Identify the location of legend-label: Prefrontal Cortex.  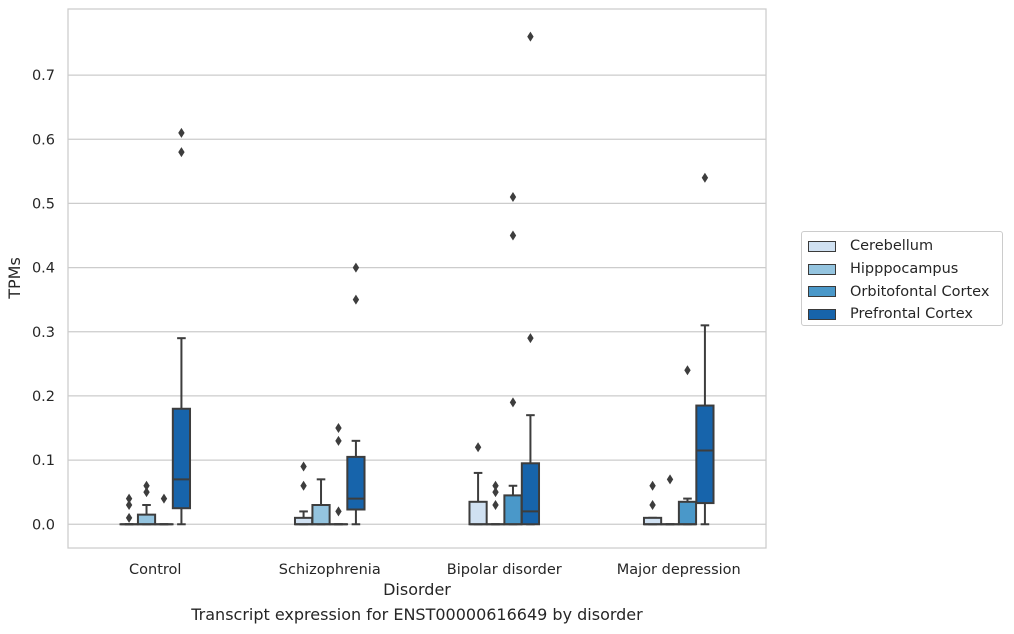
(911, 314).